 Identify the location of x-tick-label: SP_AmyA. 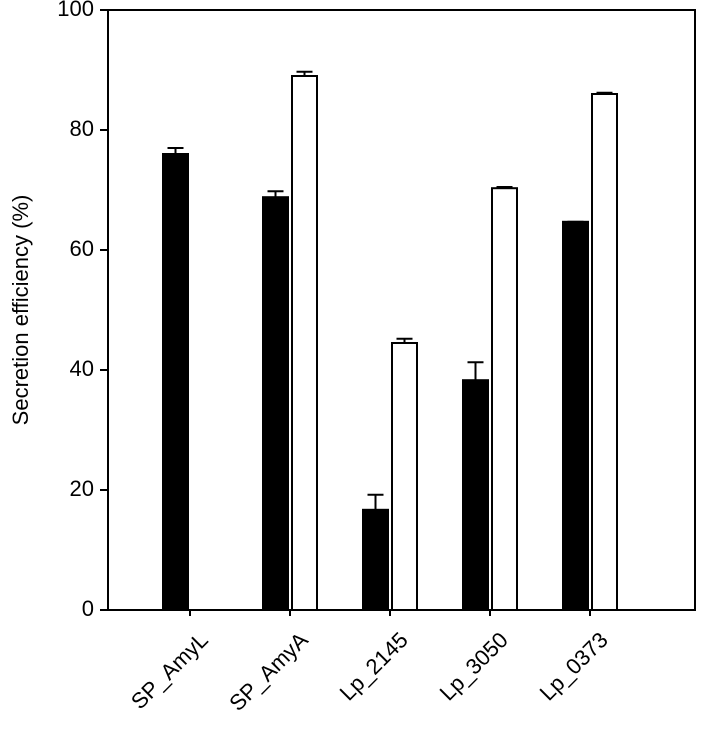
(268, 671).